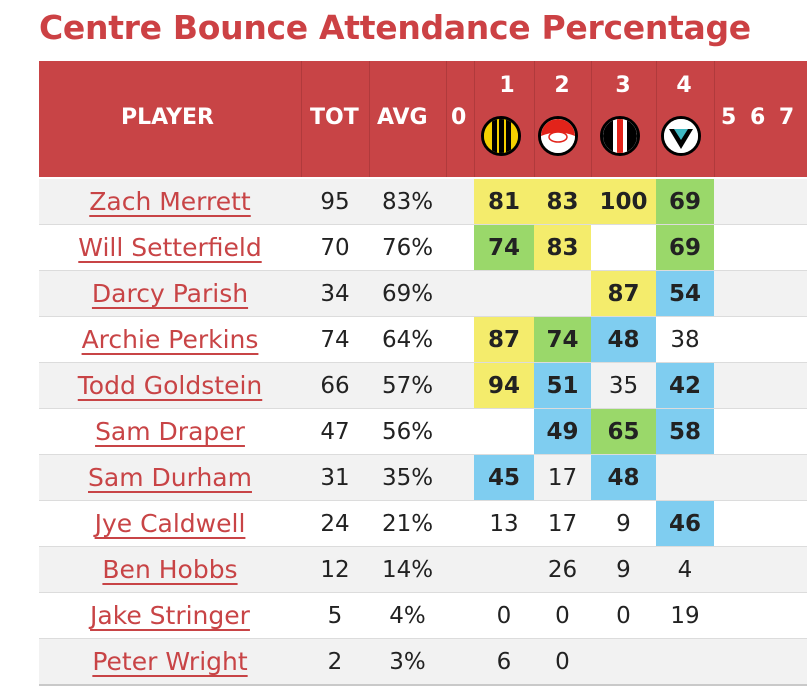 This screenshot has width=807, height=693. I want to click on table-row: Sam Durham 31 35% 45 17 48, so click(423, 478).